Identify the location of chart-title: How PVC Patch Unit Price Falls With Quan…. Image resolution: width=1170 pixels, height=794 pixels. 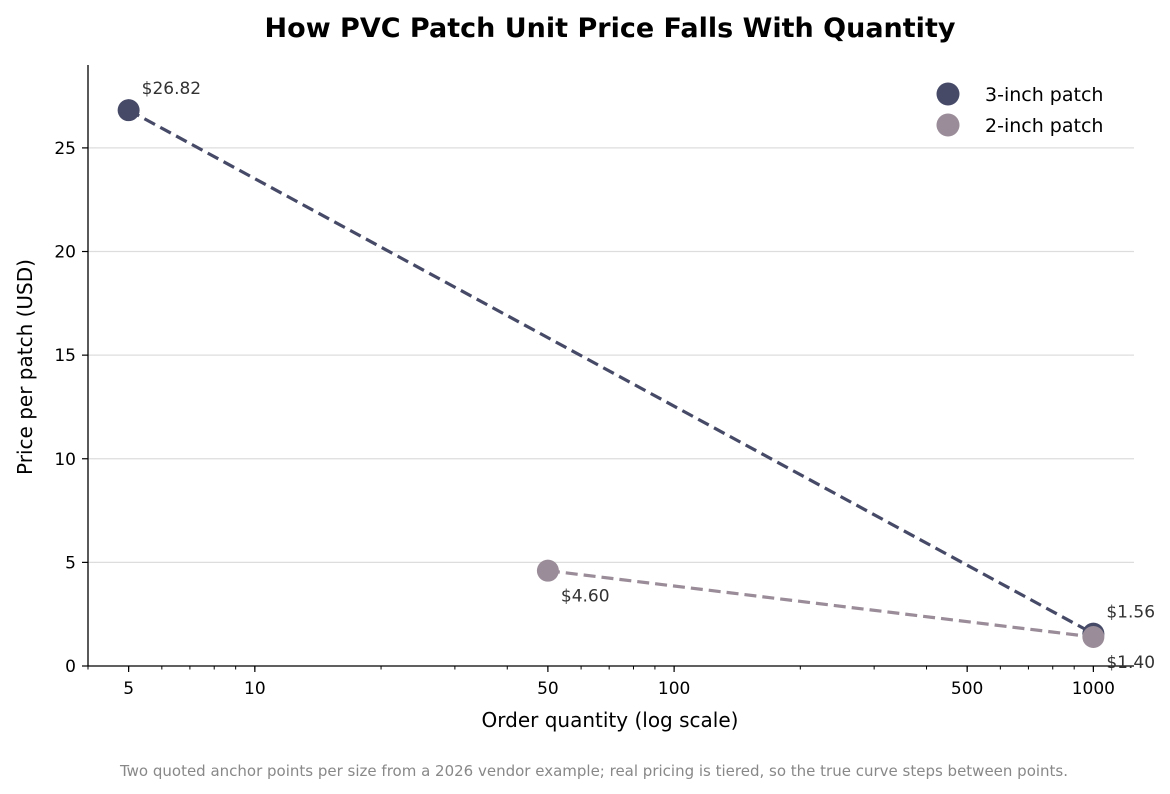
(610, 28).